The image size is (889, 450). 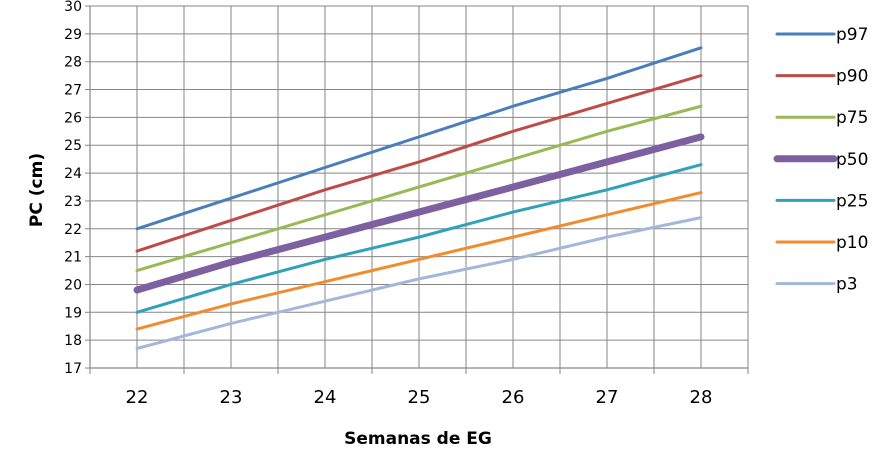 I want to click on legend-label: p97, so click(x=852, y=35).